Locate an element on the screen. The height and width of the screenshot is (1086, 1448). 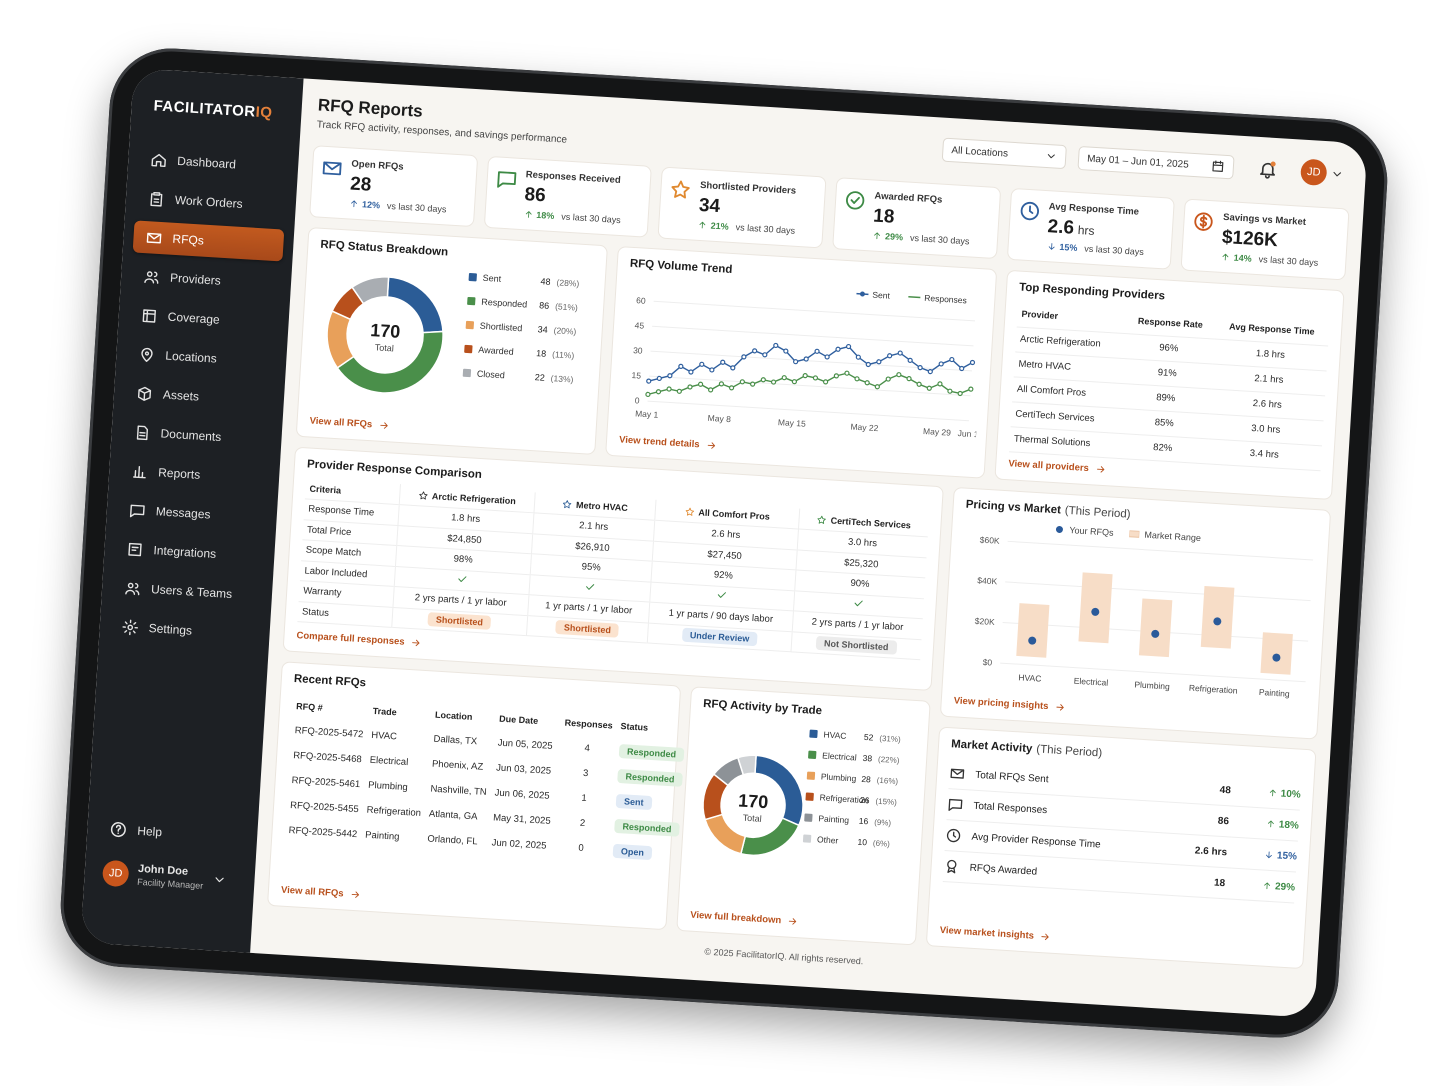
legend-value: 10 is located at coordinates (862, 842).